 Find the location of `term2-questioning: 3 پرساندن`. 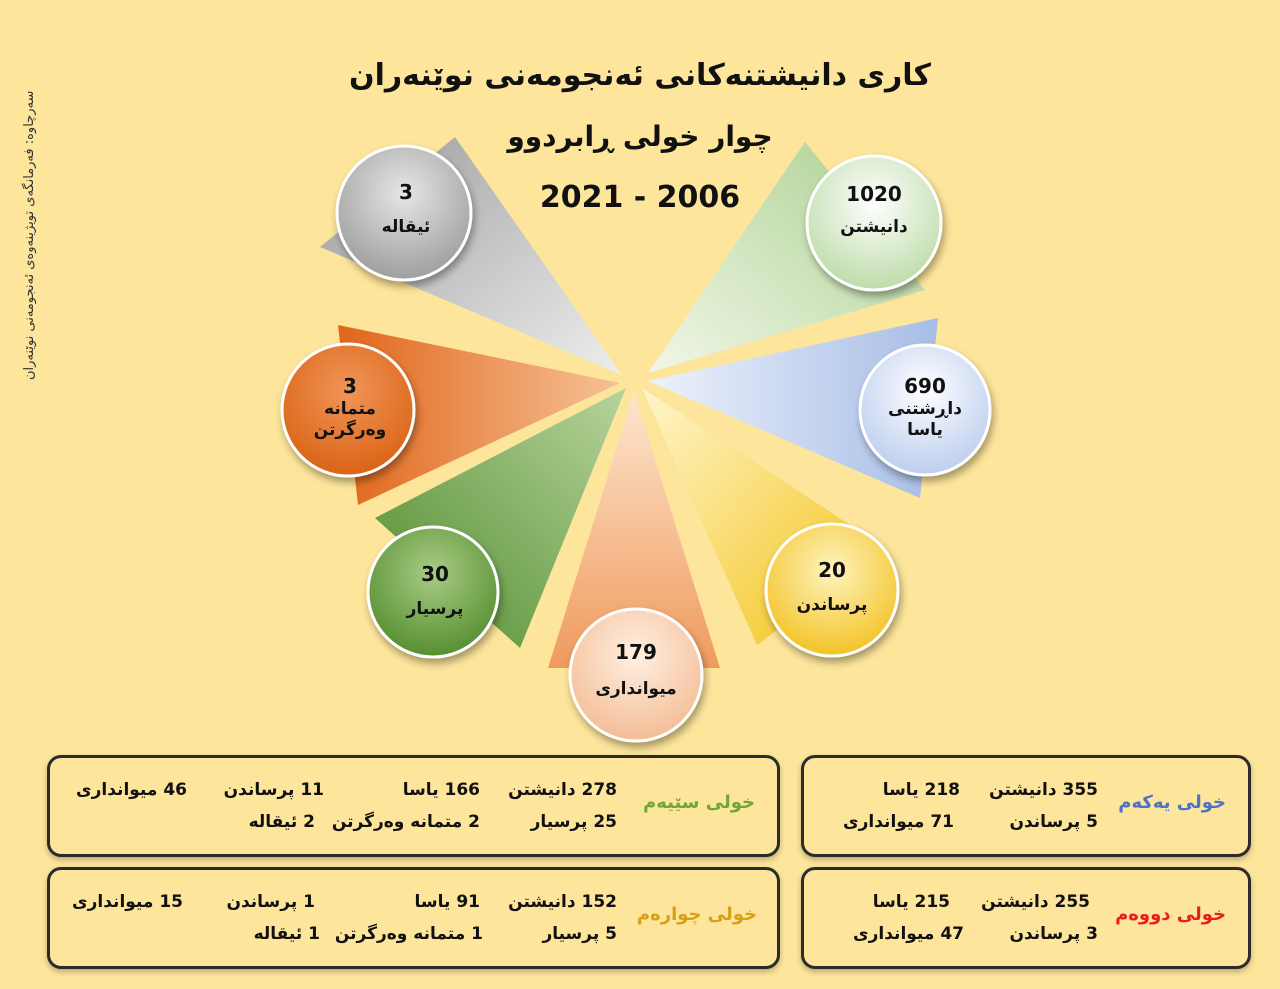

term2-questioning: 3 پرساندن is located at coordinates (1053, 934).